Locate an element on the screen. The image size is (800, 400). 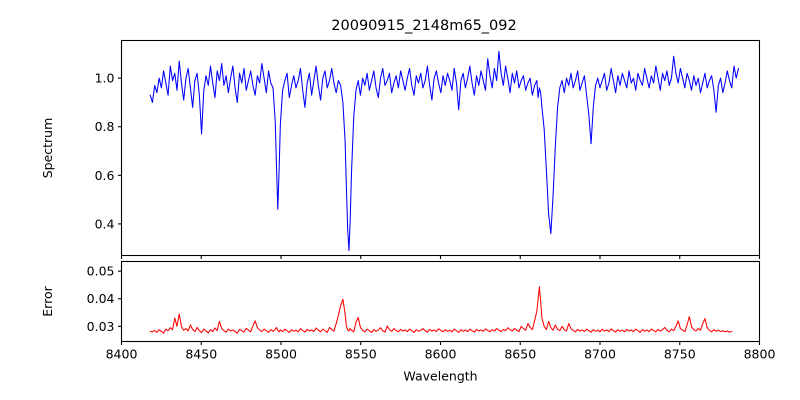
x-tick-label: 8500 is located at coordinates (281, 354).